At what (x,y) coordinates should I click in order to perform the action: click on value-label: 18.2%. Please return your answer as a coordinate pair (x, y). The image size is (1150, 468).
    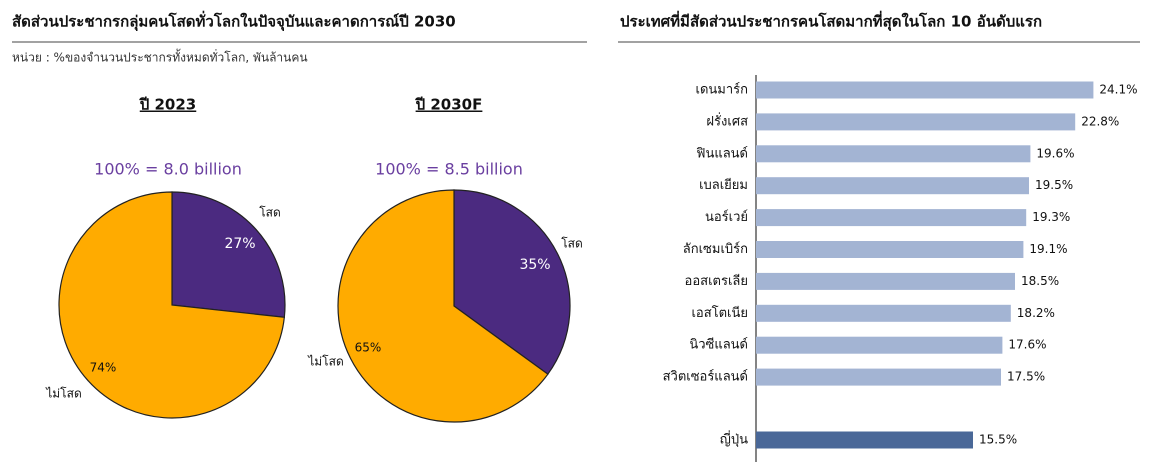
    Looking at the image, I should click on (1036, 313).